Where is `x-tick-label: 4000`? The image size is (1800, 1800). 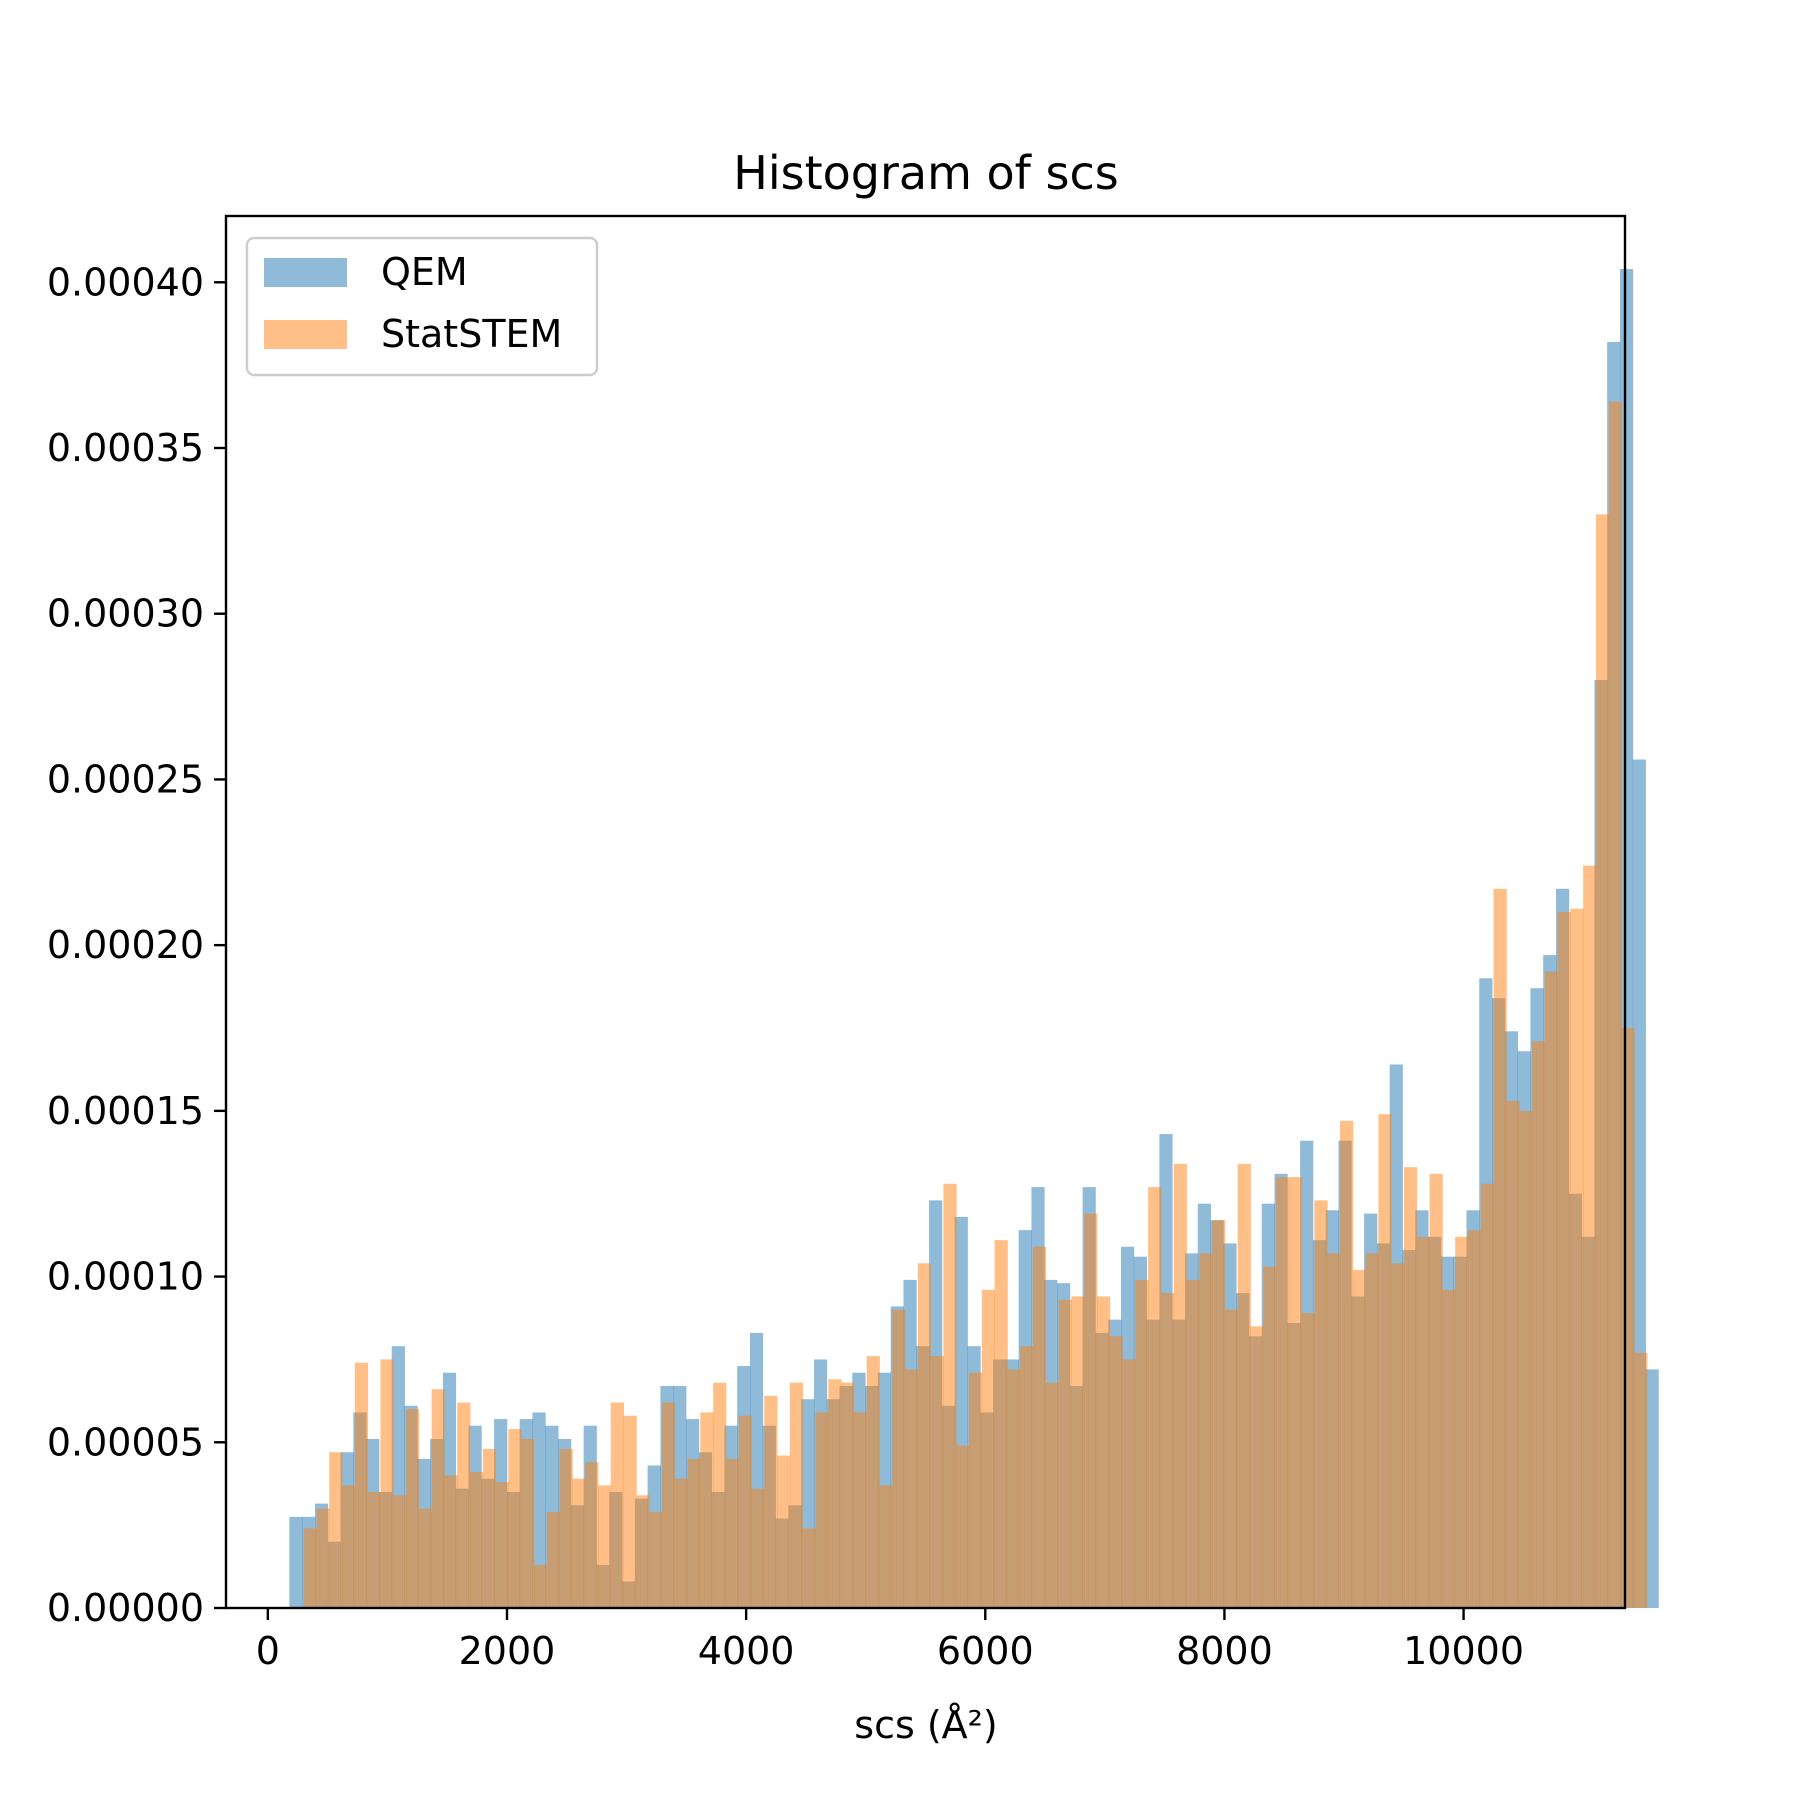 x-tick-label: 4000 is located at coordinates (746, 1651).